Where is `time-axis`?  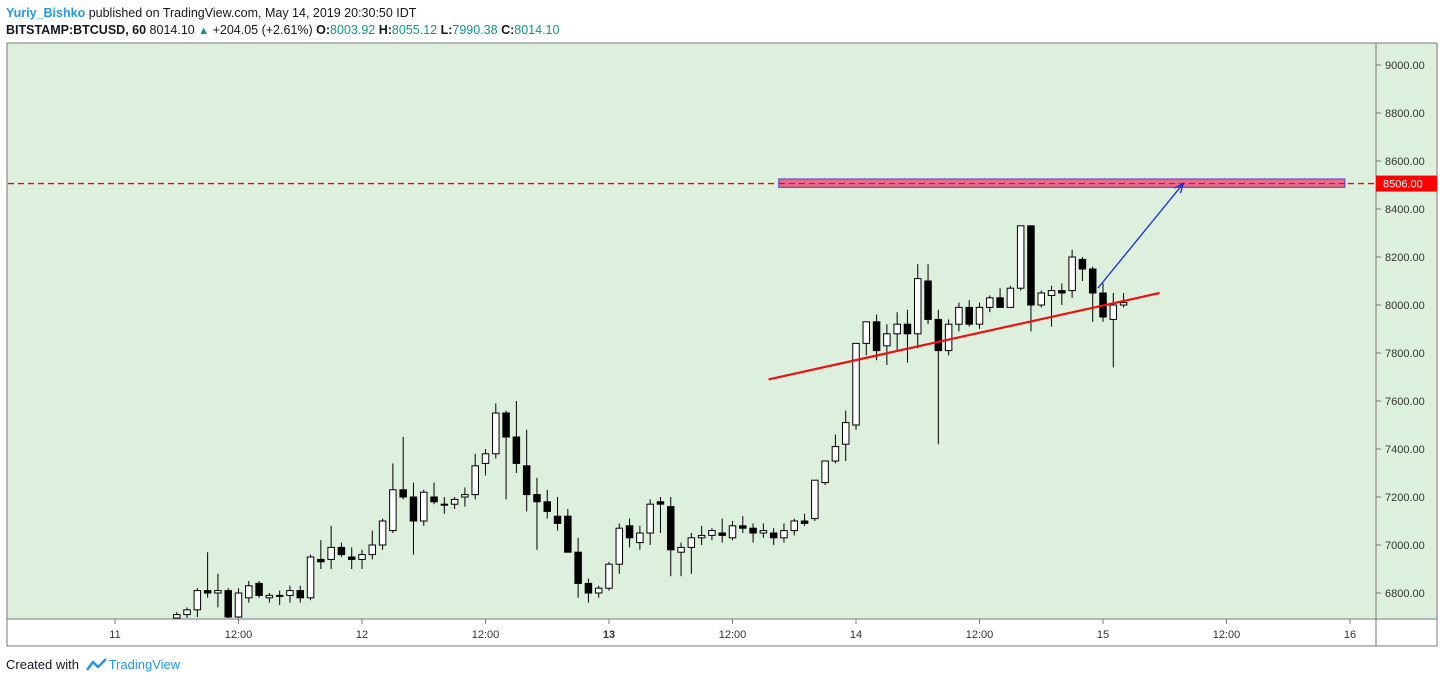
time-axis is located at coordinates (691, 632).